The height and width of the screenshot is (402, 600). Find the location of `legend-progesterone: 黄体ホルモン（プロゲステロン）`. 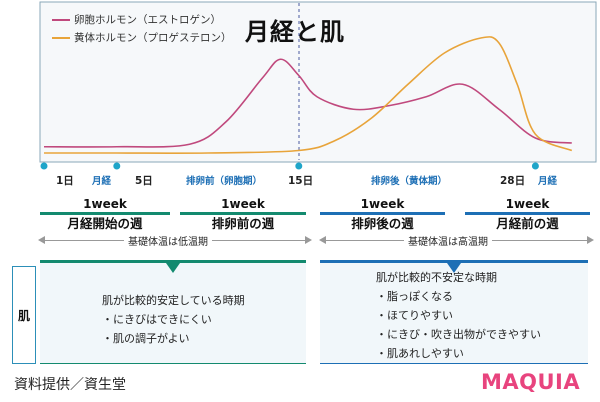

legend-progesterone: 黄体ホルモン（プロゲステロン） is located at coordinates (142, 37).